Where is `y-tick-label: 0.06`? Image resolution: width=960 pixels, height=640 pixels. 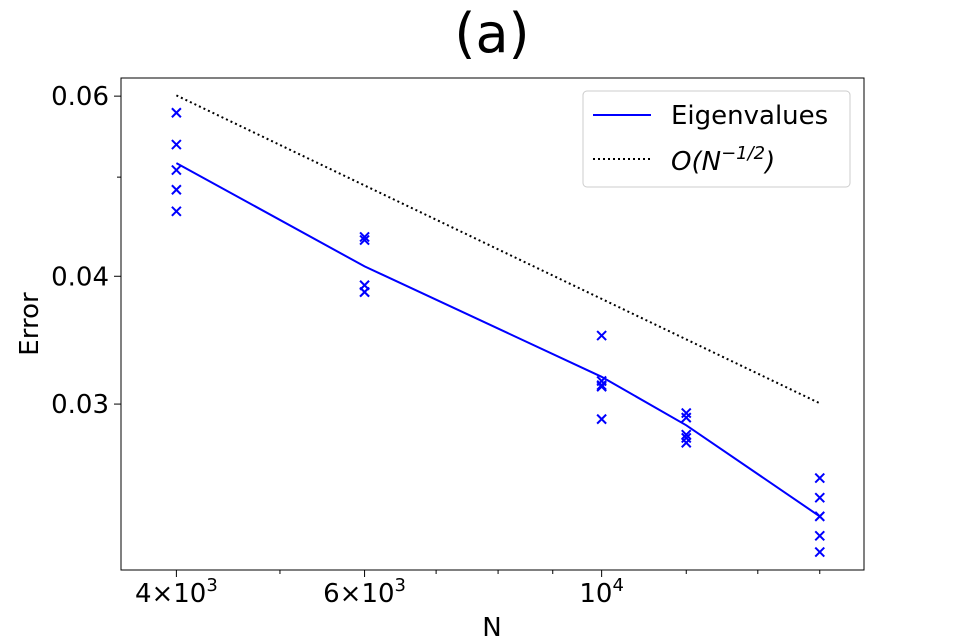 y-tick-label: 0.06 is located at coordinates (80, 97).